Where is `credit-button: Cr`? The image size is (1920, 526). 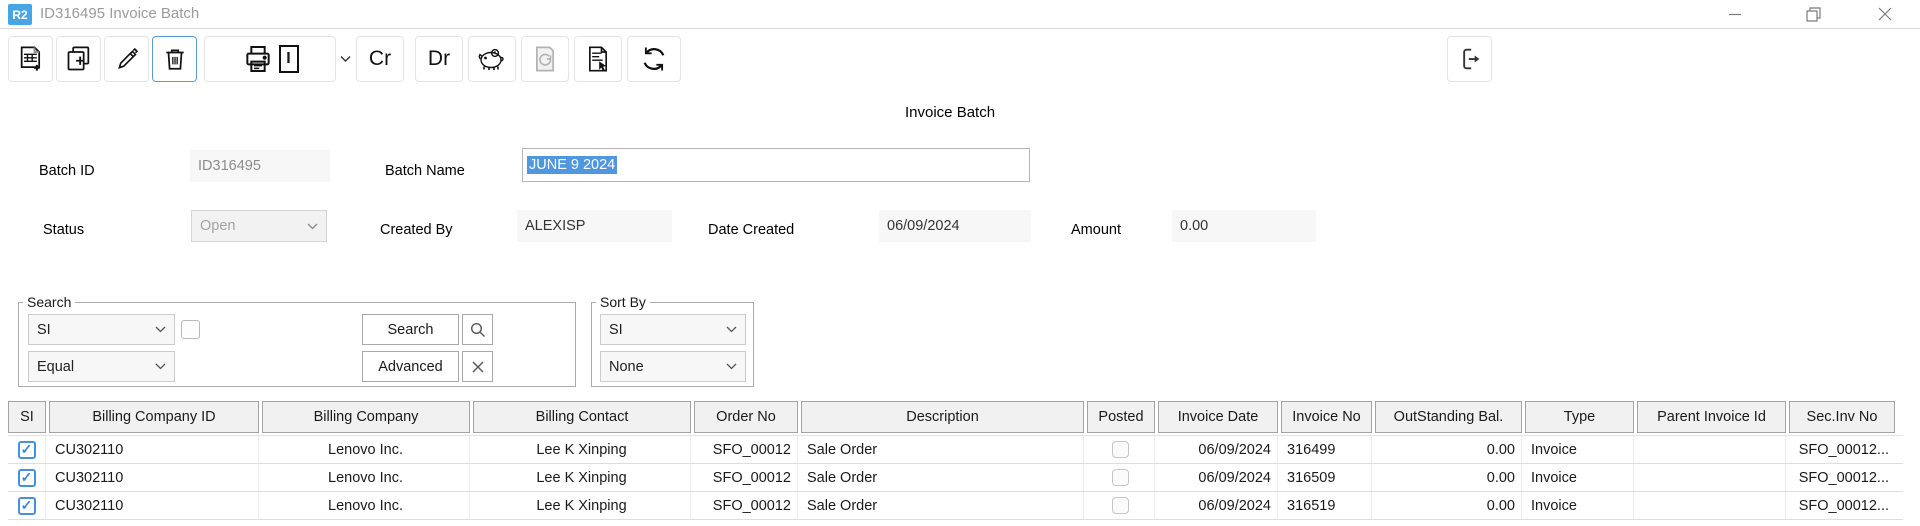
credit-button: Cr is located at coordinates (380, 59).